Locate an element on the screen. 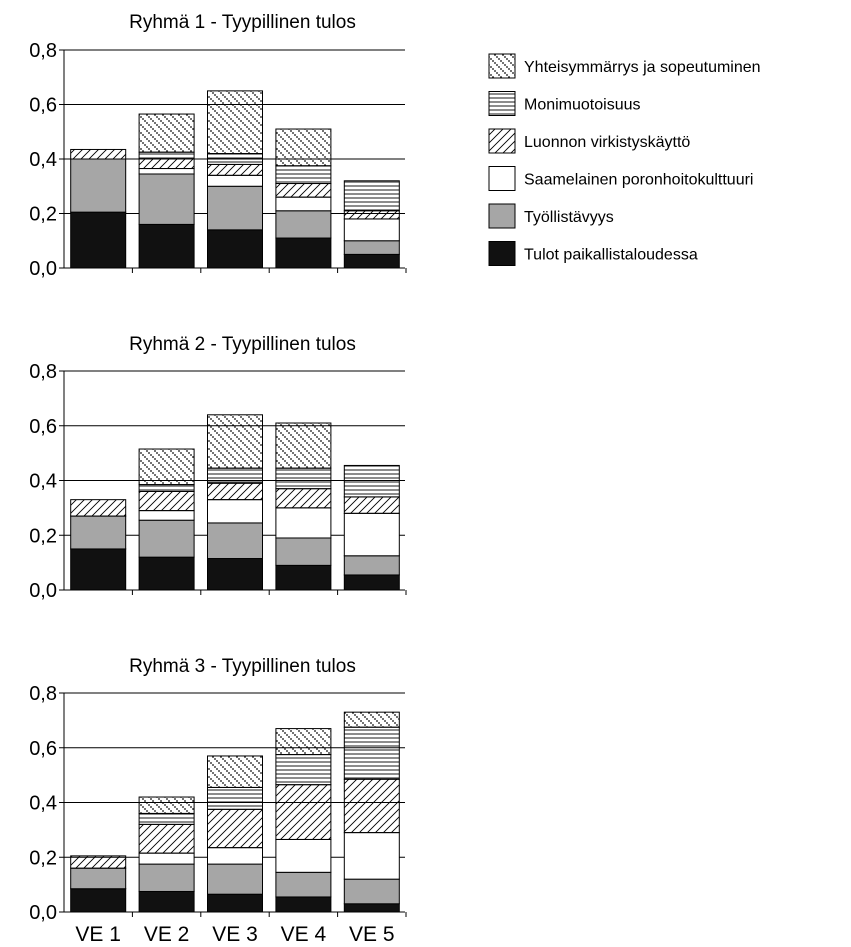  x-category-label: VE 5 is located at coordinates (372, 934).